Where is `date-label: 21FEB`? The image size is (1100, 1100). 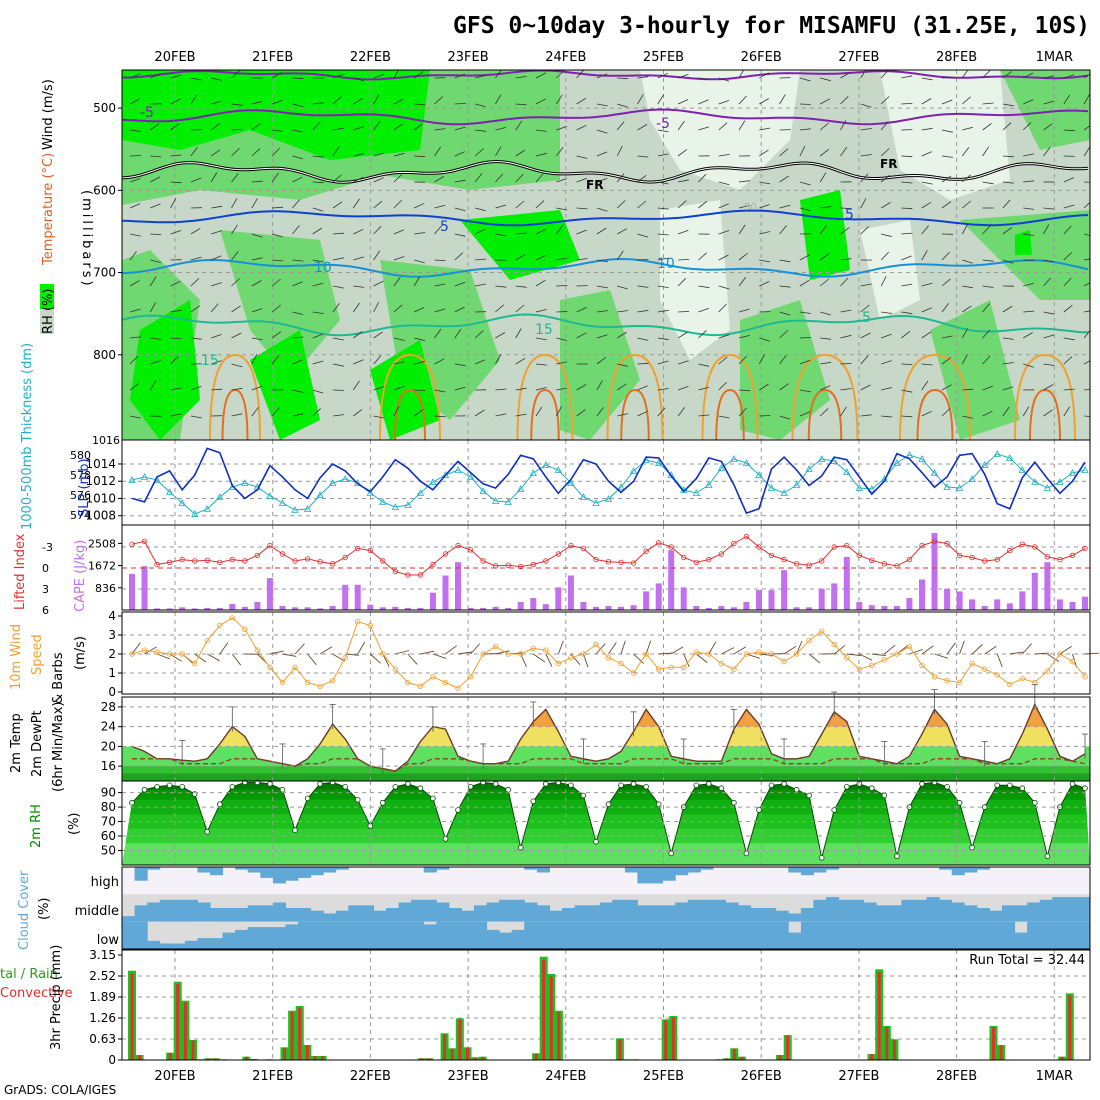
date-label: 21FEB is located at coordinates (272, 57).